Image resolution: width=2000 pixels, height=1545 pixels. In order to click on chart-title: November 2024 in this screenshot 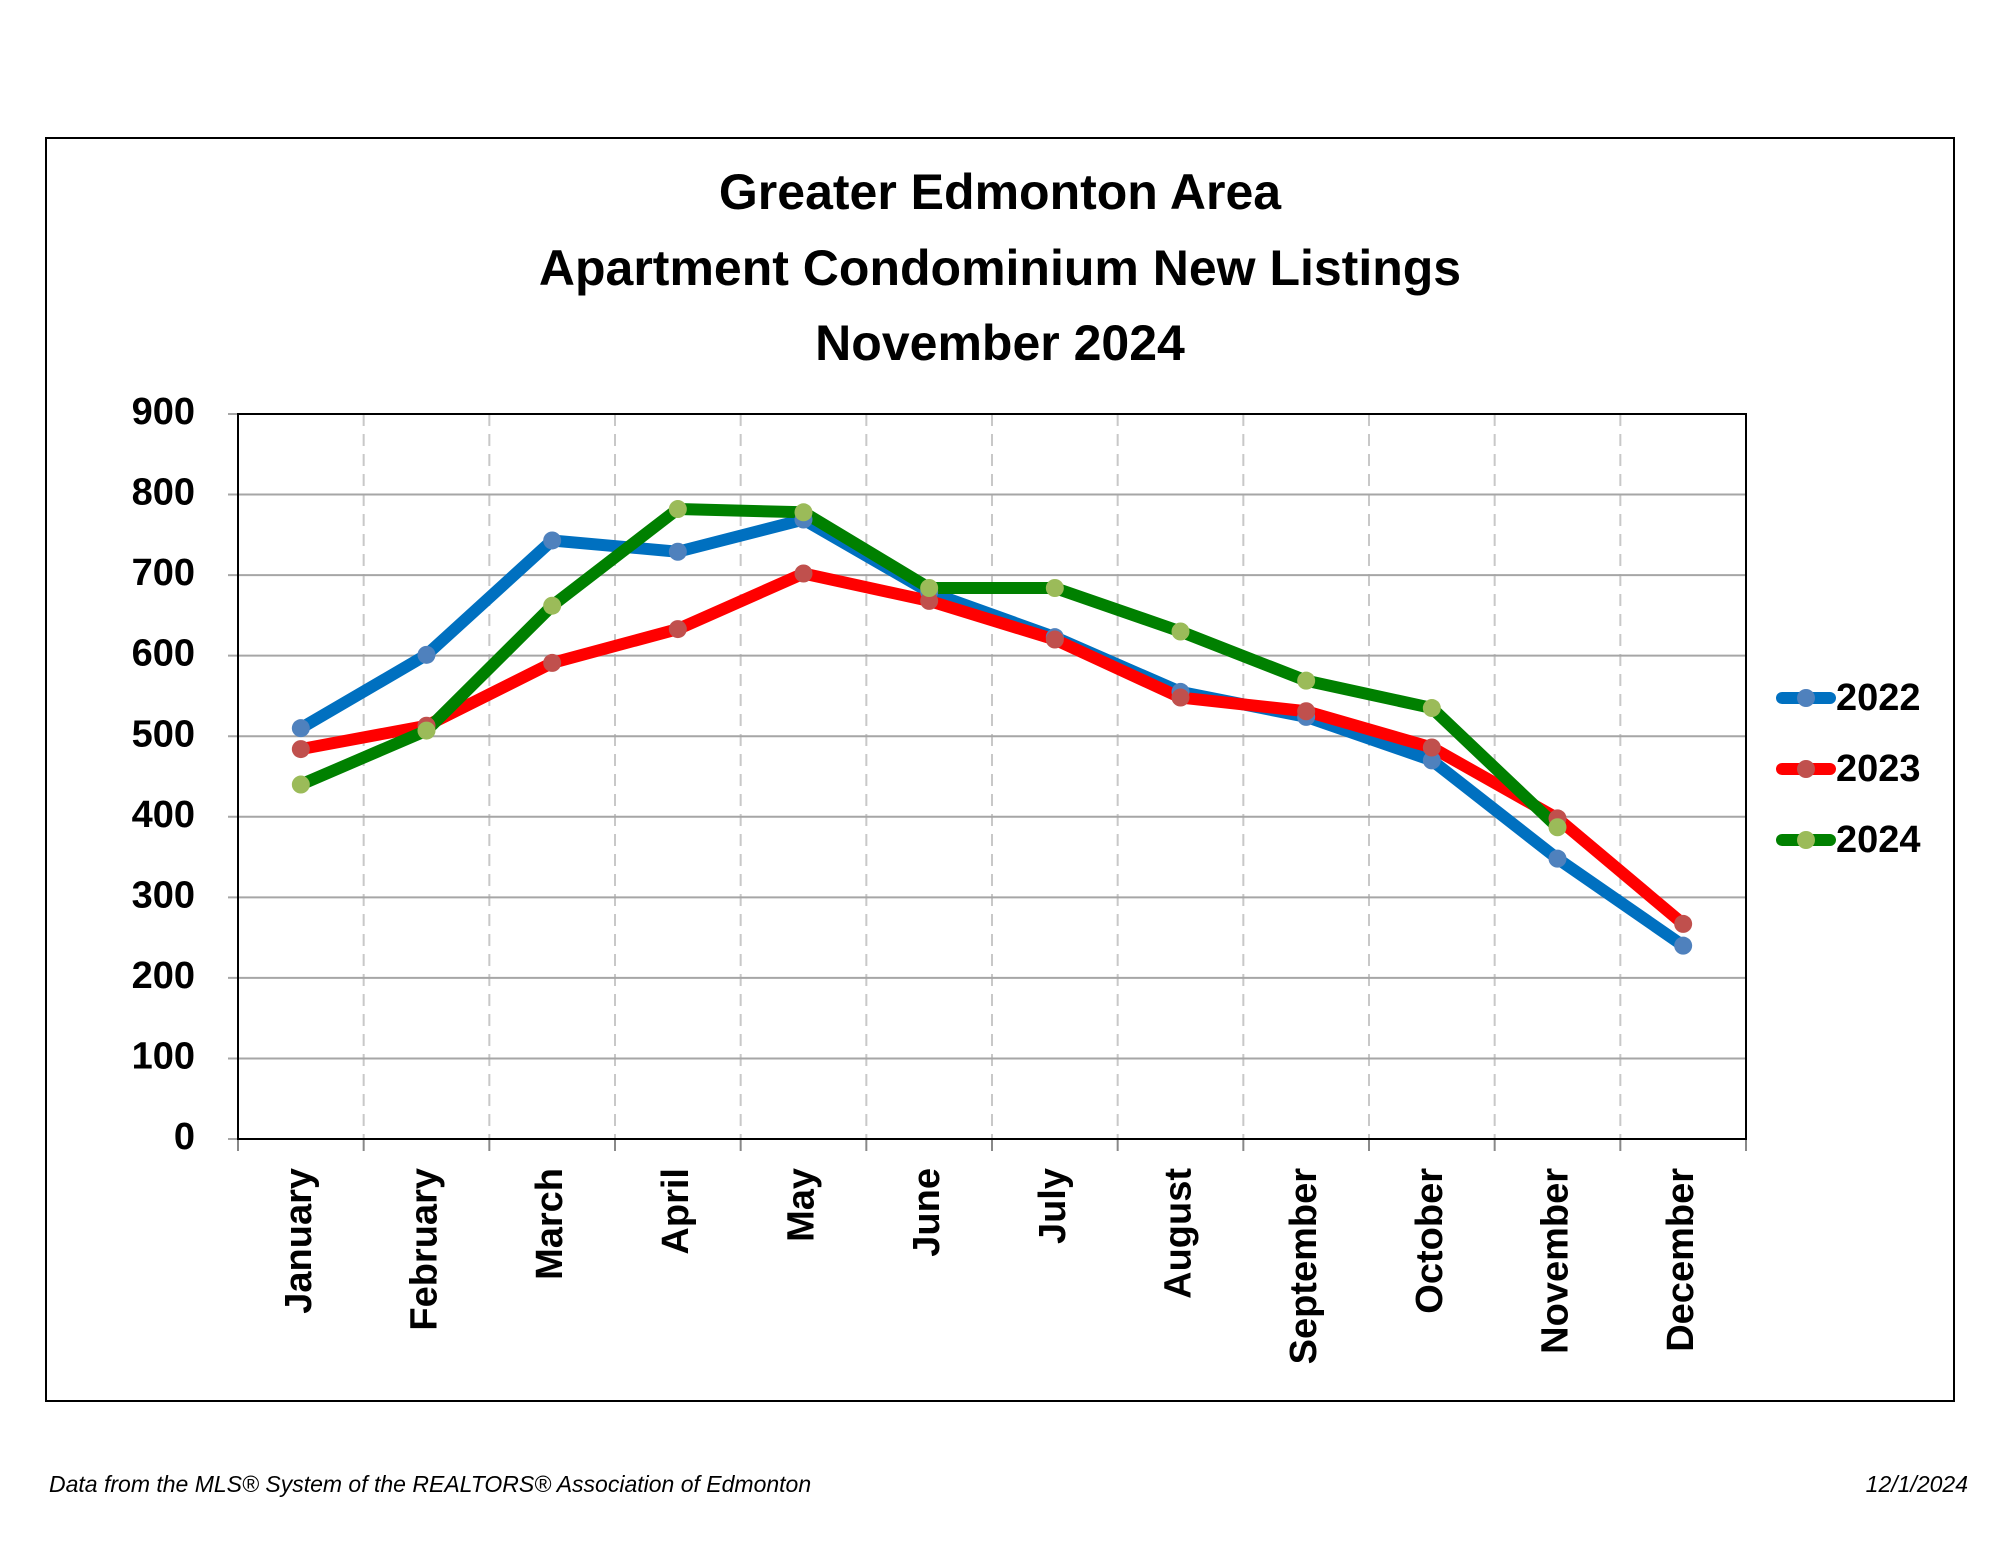, I will do `click(1000, 343)`.